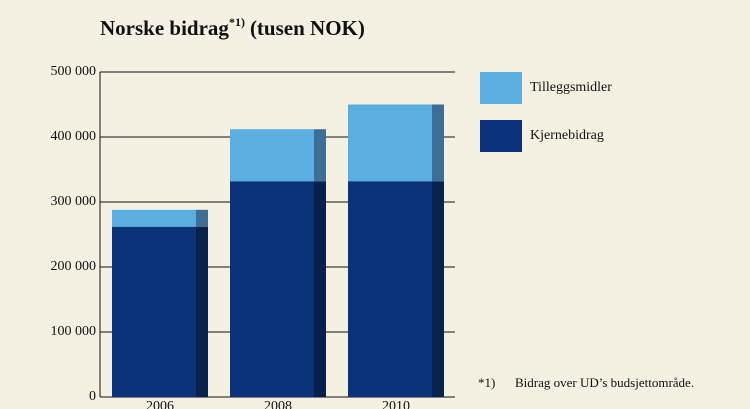 The width and height of the screenshot is (750, 409). I want to click on legend-label: Tilleggsmidler, so click(571, 87).